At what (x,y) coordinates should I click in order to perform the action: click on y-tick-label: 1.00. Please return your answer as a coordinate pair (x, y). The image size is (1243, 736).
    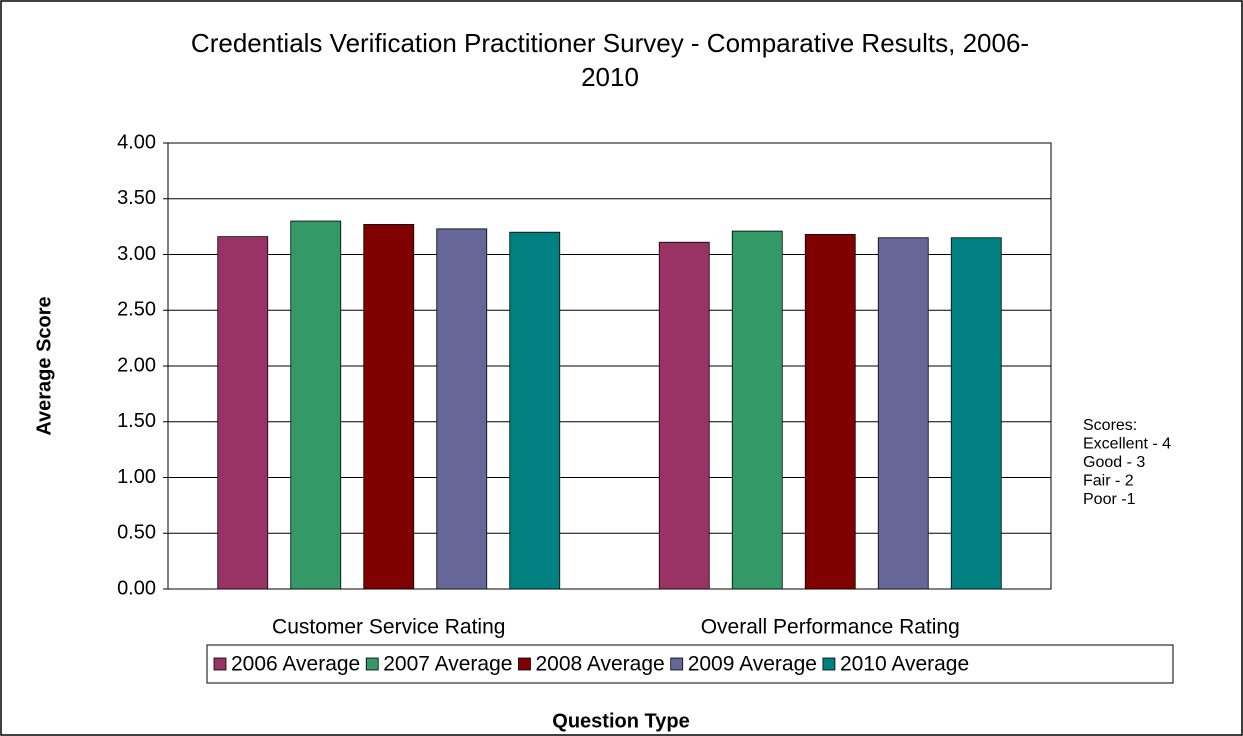
    Looking at the image, I should click on (136, 477).